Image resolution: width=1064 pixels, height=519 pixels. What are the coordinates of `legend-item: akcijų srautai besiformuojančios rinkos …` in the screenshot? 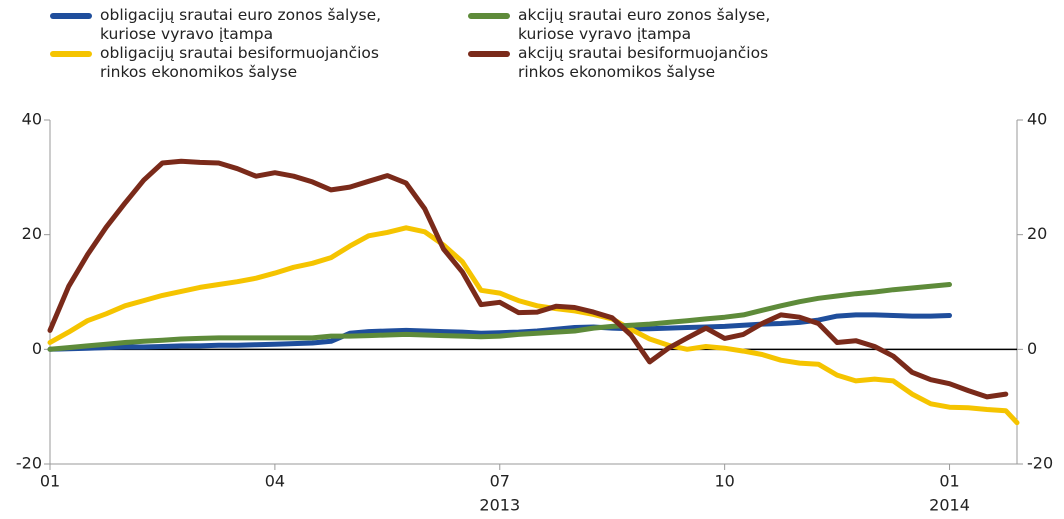 It's located at (648, 63).